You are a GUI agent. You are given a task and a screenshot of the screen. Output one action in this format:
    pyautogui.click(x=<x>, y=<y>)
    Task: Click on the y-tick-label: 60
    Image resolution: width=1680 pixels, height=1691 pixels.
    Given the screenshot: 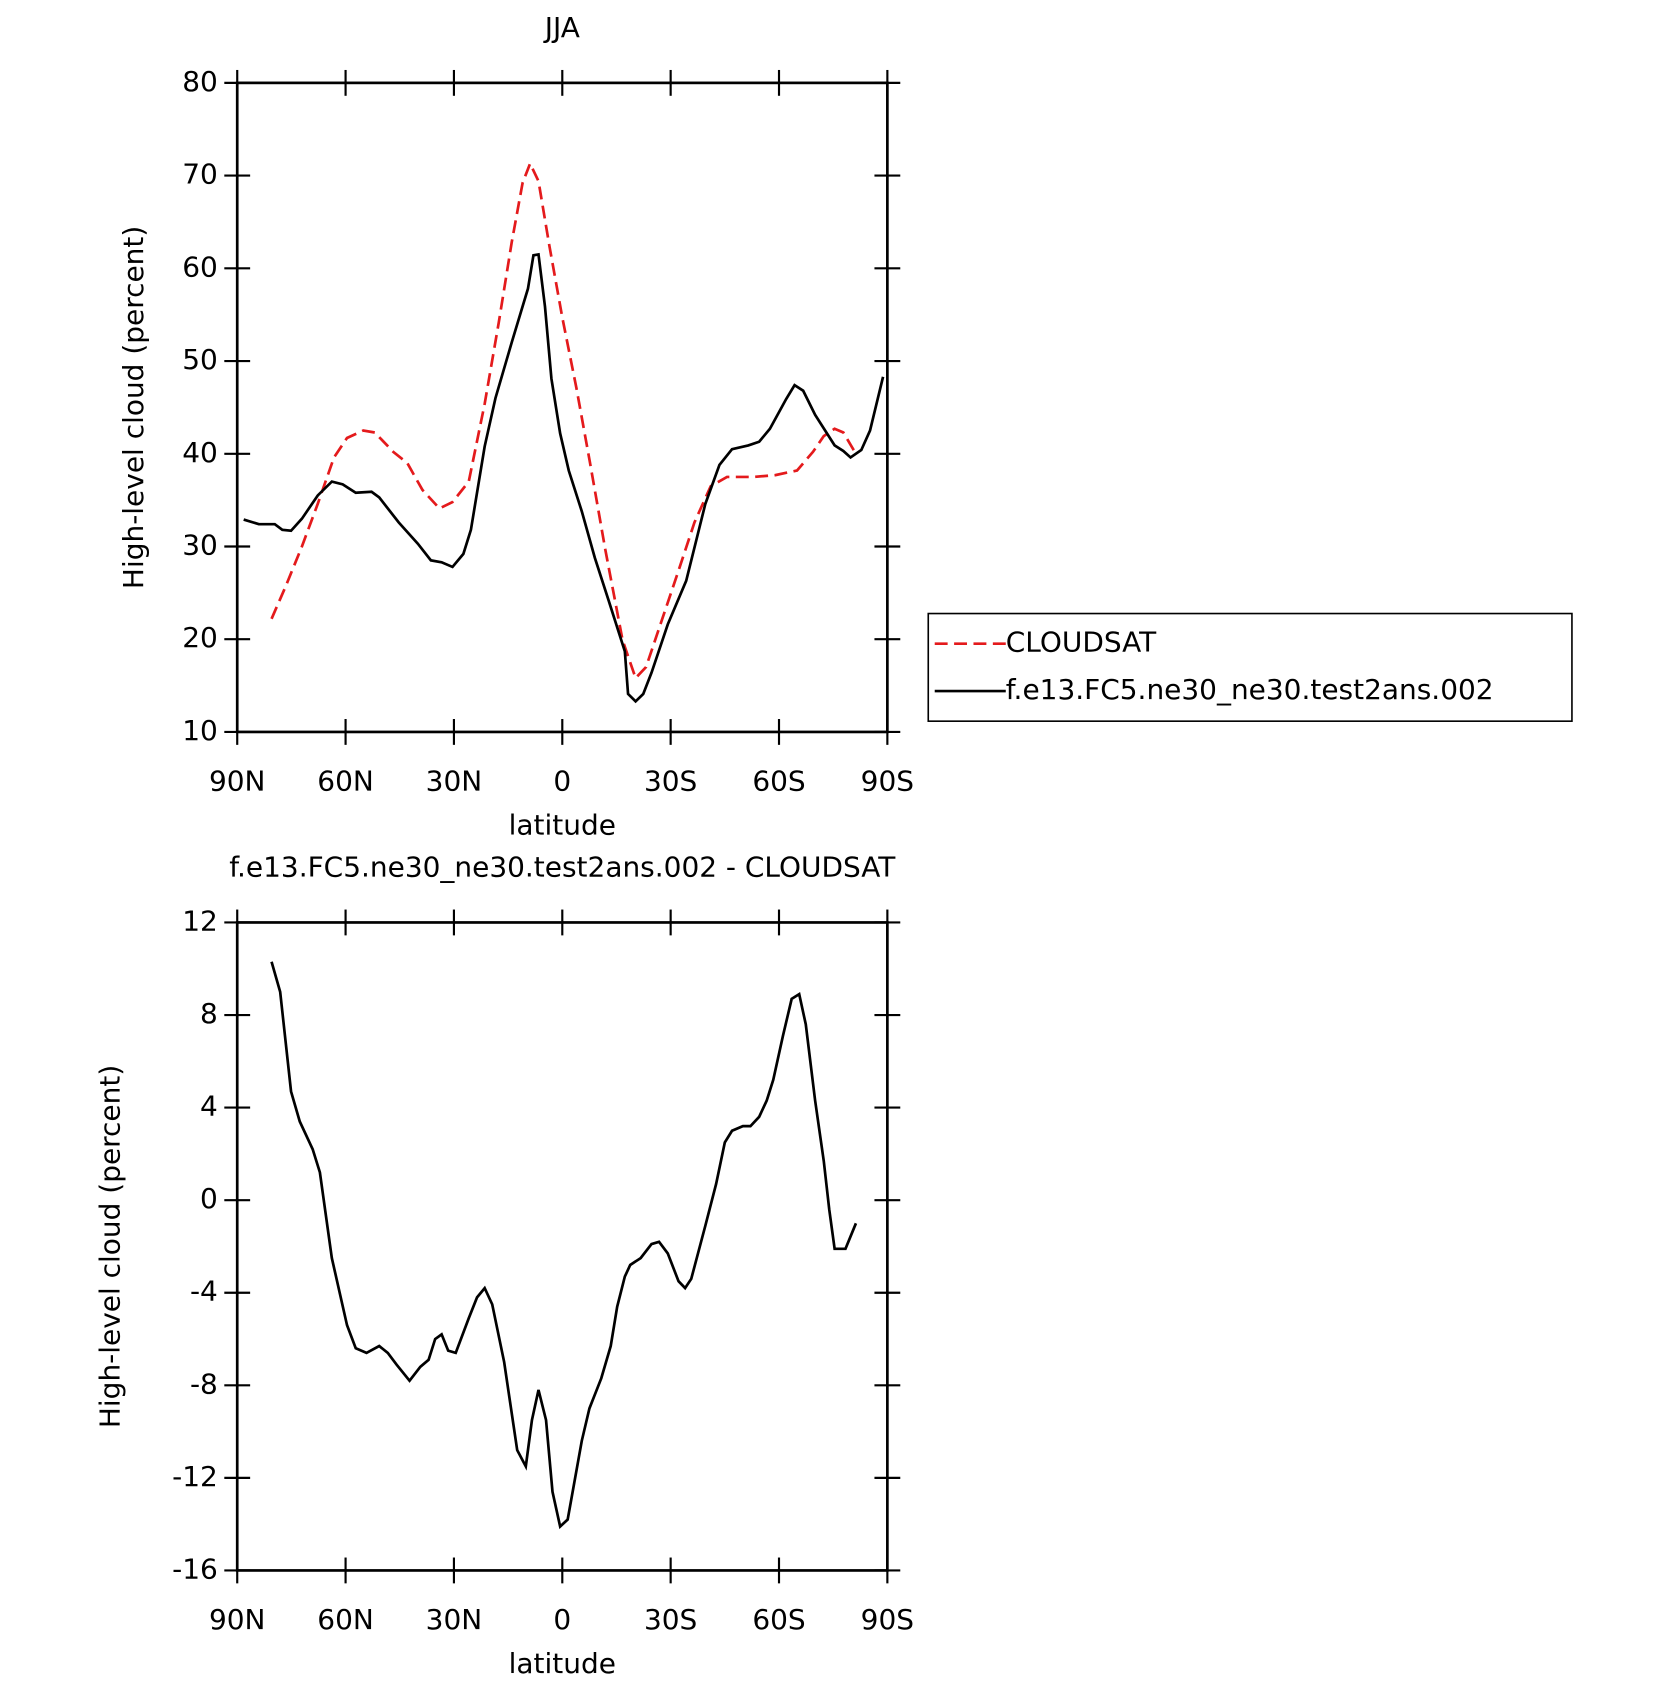 What is the action you would take?
    pyautogui.click(x=200, y=266)
    